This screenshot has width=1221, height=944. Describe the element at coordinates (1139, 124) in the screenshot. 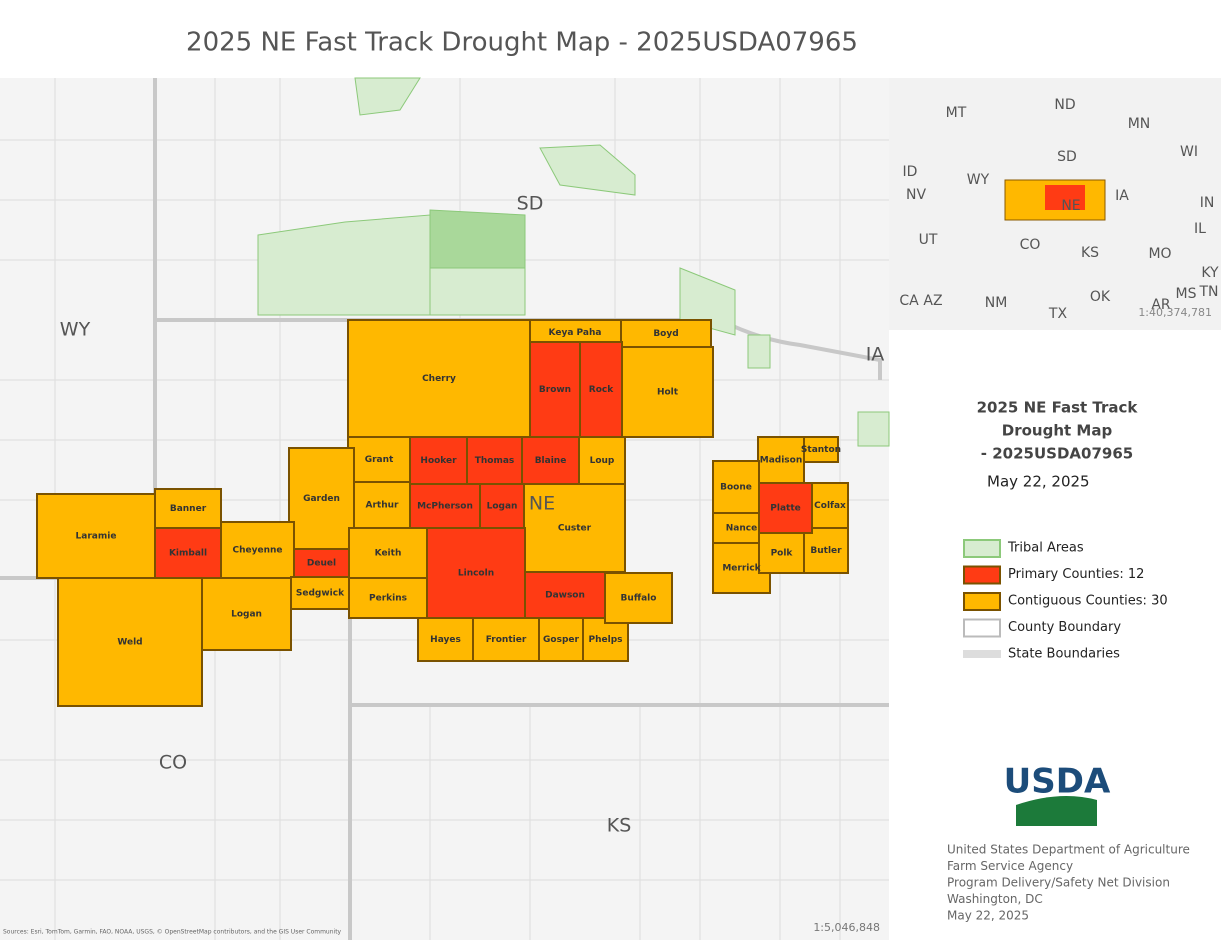

I see `inset-state-label: MN` at that location.